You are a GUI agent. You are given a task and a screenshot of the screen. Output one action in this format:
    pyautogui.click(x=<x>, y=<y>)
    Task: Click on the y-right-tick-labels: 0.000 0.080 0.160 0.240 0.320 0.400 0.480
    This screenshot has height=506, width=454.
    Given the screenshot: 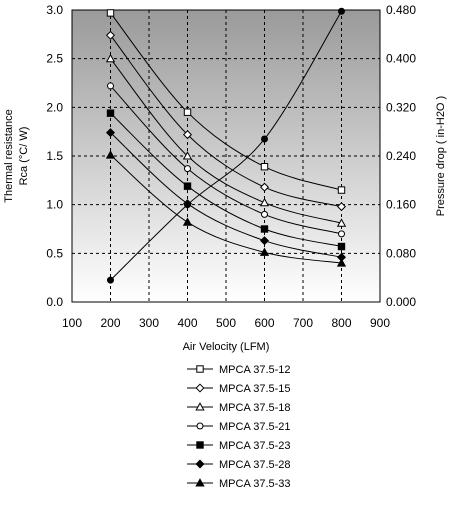 What is the action you would take?
    pyautogui.click(x=401, y=156)
    